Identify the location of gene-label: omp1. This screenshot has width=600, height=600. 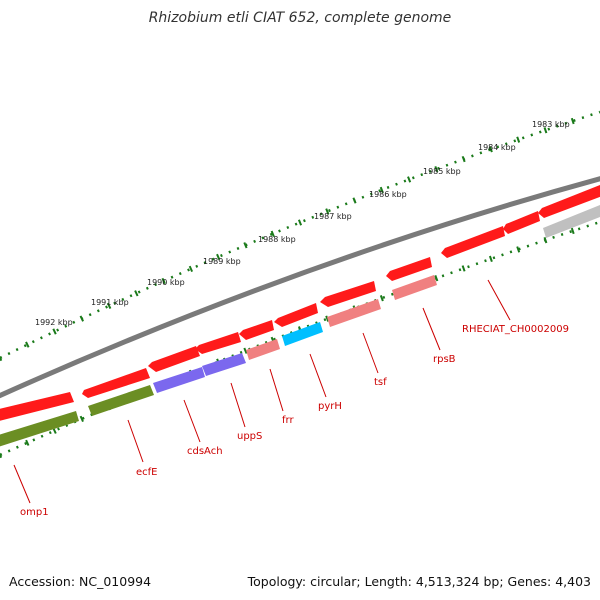
(34, 512).